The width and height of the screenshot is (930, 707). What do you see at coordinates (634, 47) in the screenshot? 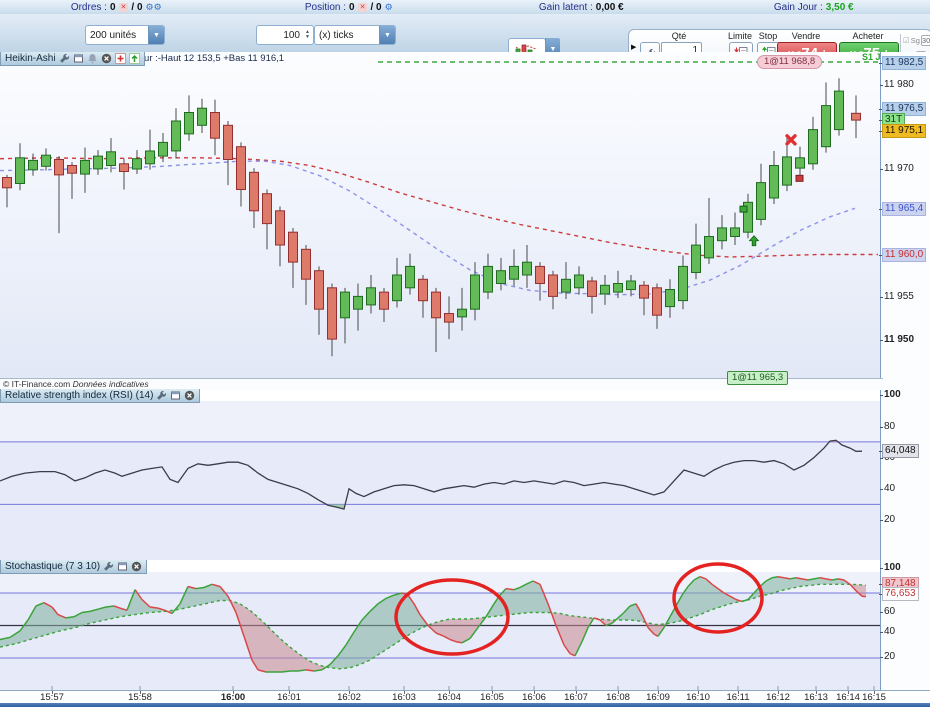
I see `collapse-arrow-icon: ▶` at bounding box center [634, 47].